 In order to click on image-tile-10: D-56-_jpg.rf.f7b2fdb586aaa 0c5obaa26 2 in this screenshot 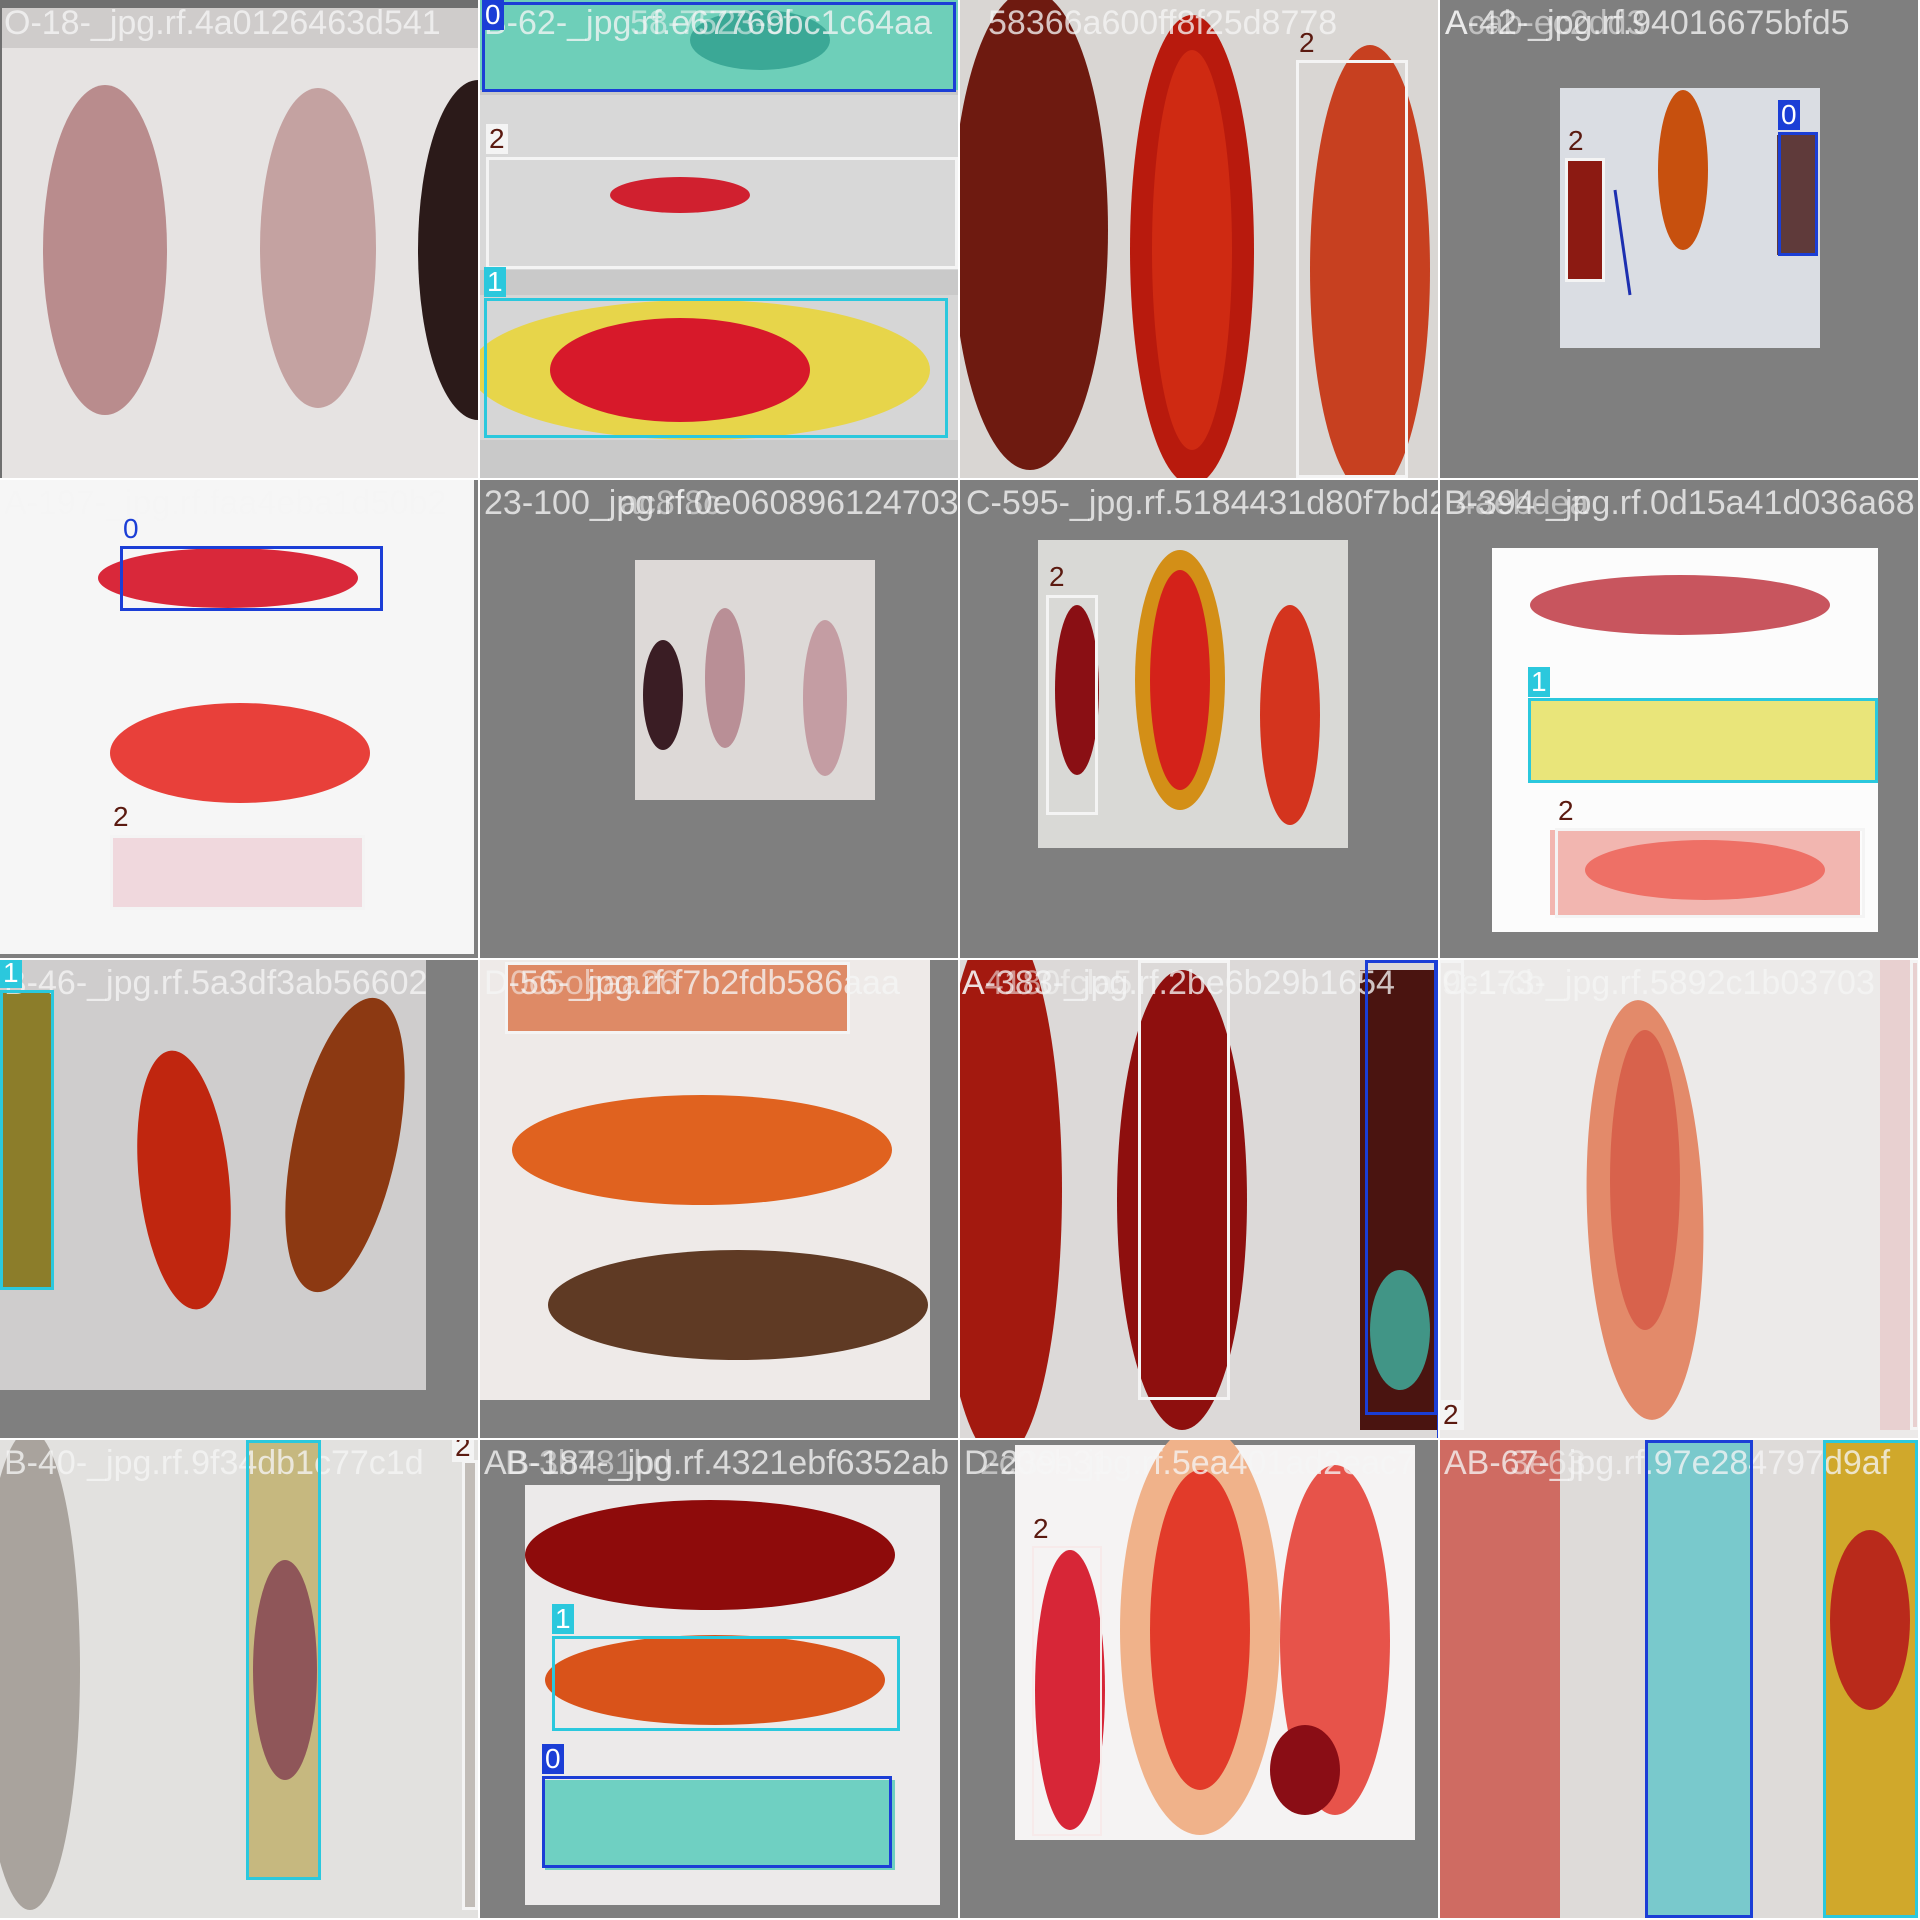, I will do `click(719, 1199)`.